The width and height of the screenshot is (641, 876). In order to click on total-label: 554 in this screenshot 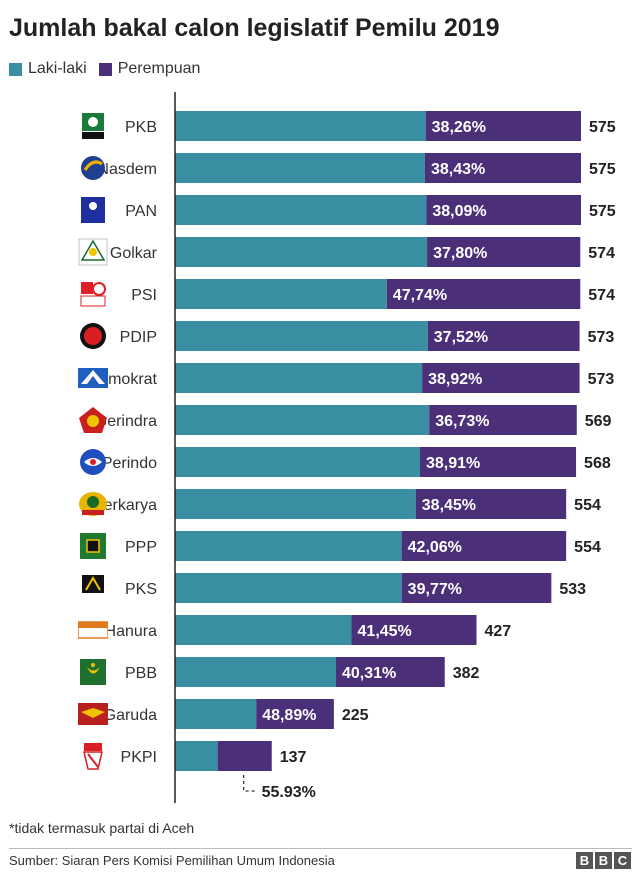, I will do `click(587, 505)`.